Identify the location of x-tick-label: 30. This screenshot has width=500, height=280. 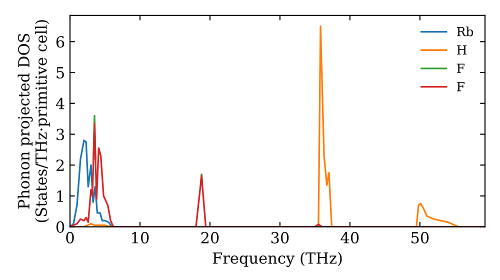
(280, 238).